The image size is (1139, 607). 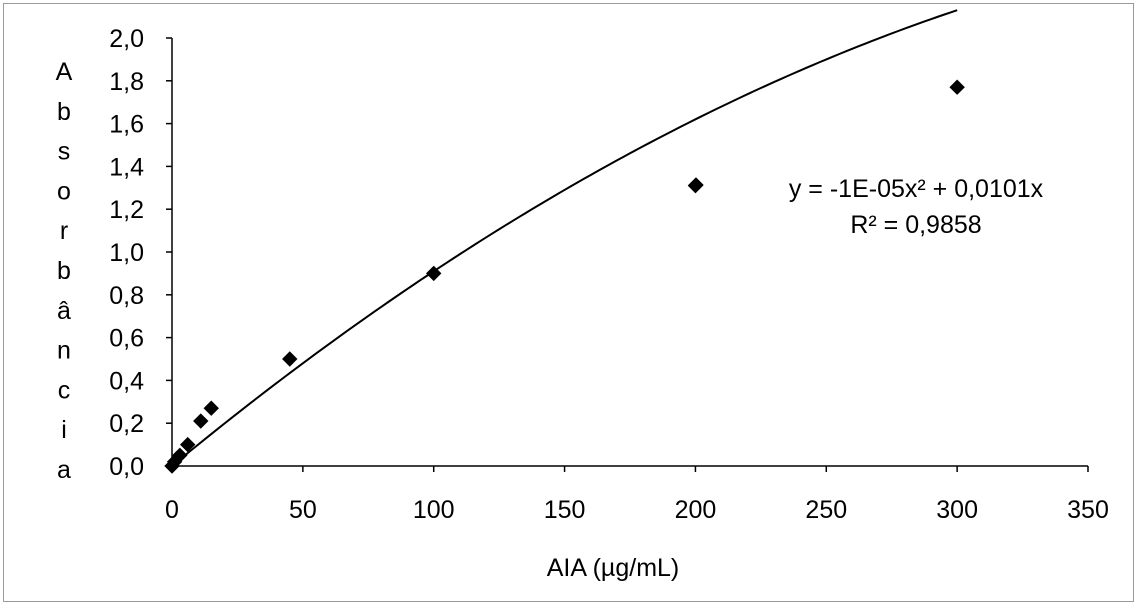 What do you see at coordinates (126, 424) in the screenshot?
I see `y-tick-label: 0,2` at bounding box center [126, 424].